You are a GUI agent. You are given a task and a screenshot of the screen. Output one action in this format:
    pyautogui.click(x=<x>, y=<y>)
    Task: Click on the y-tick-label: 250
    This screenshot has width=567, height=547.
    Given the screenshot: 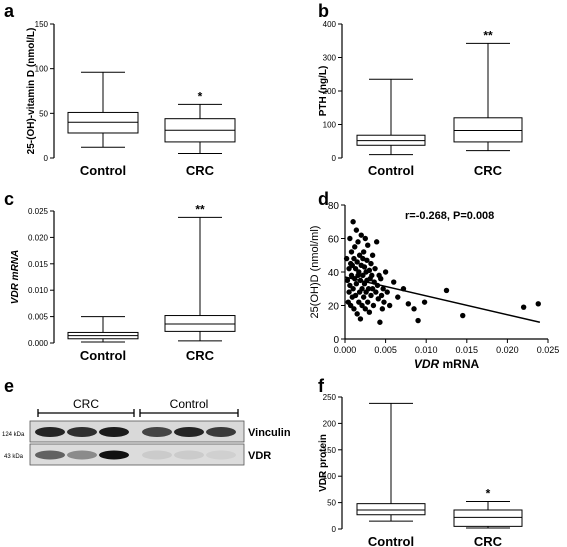 What is the action you would take?
    pyautogui.click(x=330, y=397)
    